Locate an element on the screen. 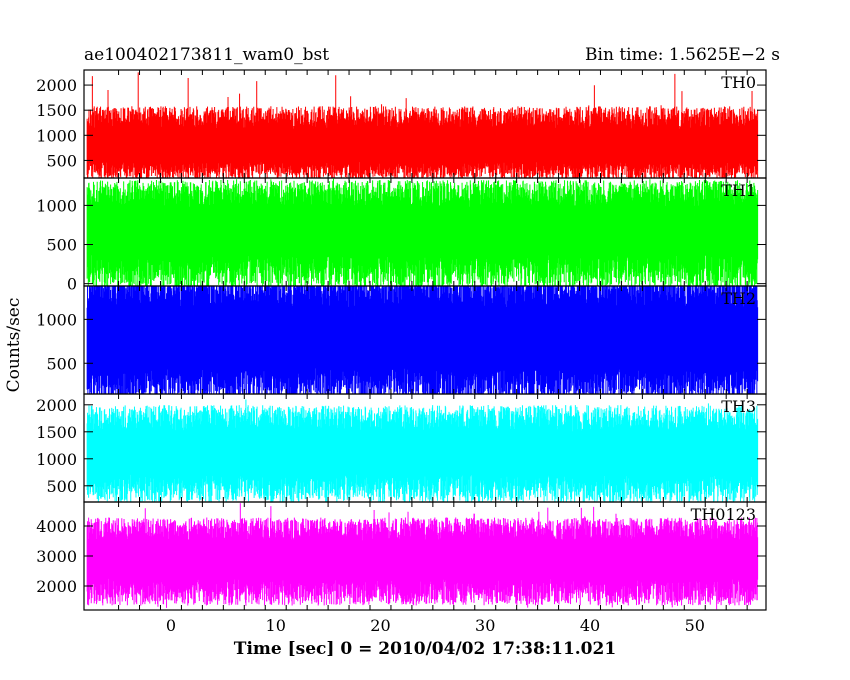 The height and width of the screenshot is (680, 850). x-tick-label: 10 is located at coordinates (276, 625).